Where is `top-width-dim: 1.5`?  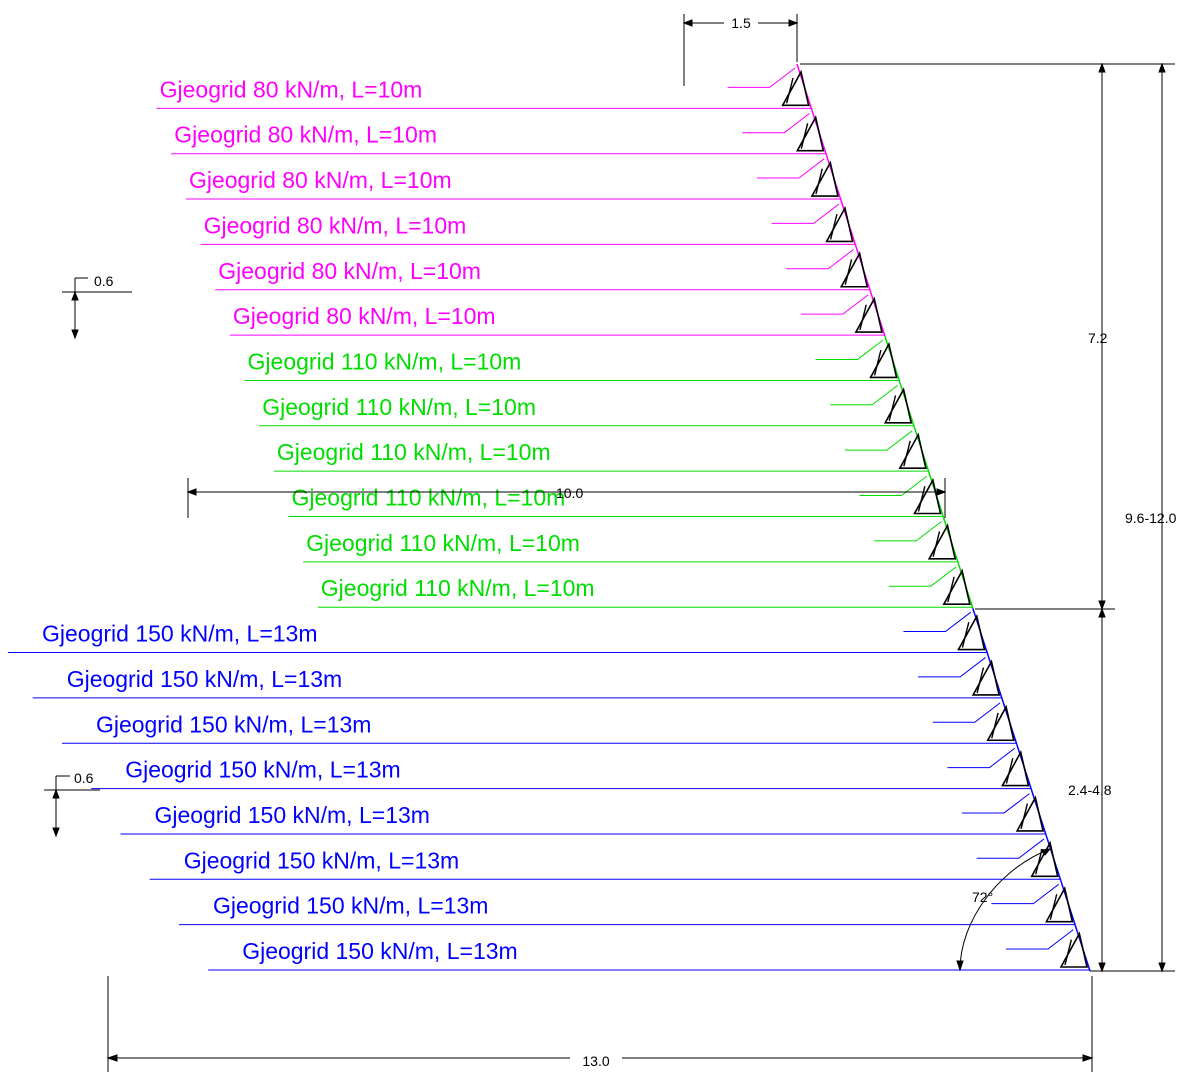
top-width-dim: 1.5 is located at coordinates (741, 23).